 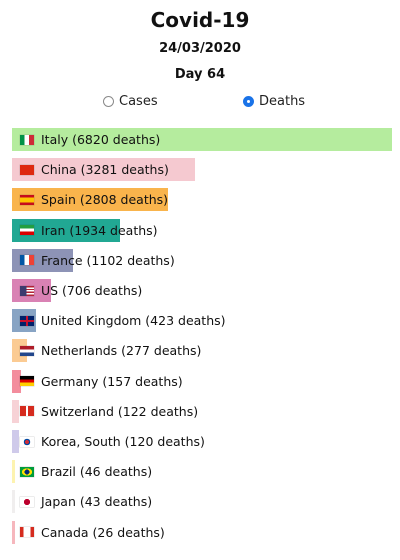 I want to click on deaths-radio-option: Deaths, so click(x=274, y=101).